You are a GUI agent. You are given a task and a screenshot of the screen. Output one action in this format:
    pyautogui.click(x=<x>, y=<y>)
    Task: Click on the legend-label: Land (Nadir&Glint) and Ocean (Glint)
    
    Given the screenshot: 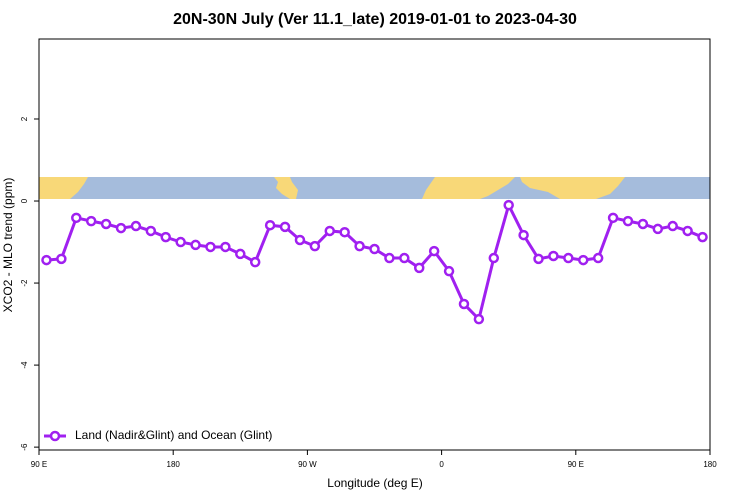 What is the action you would take?
    pyautogui.click(x=173, y=435)
    